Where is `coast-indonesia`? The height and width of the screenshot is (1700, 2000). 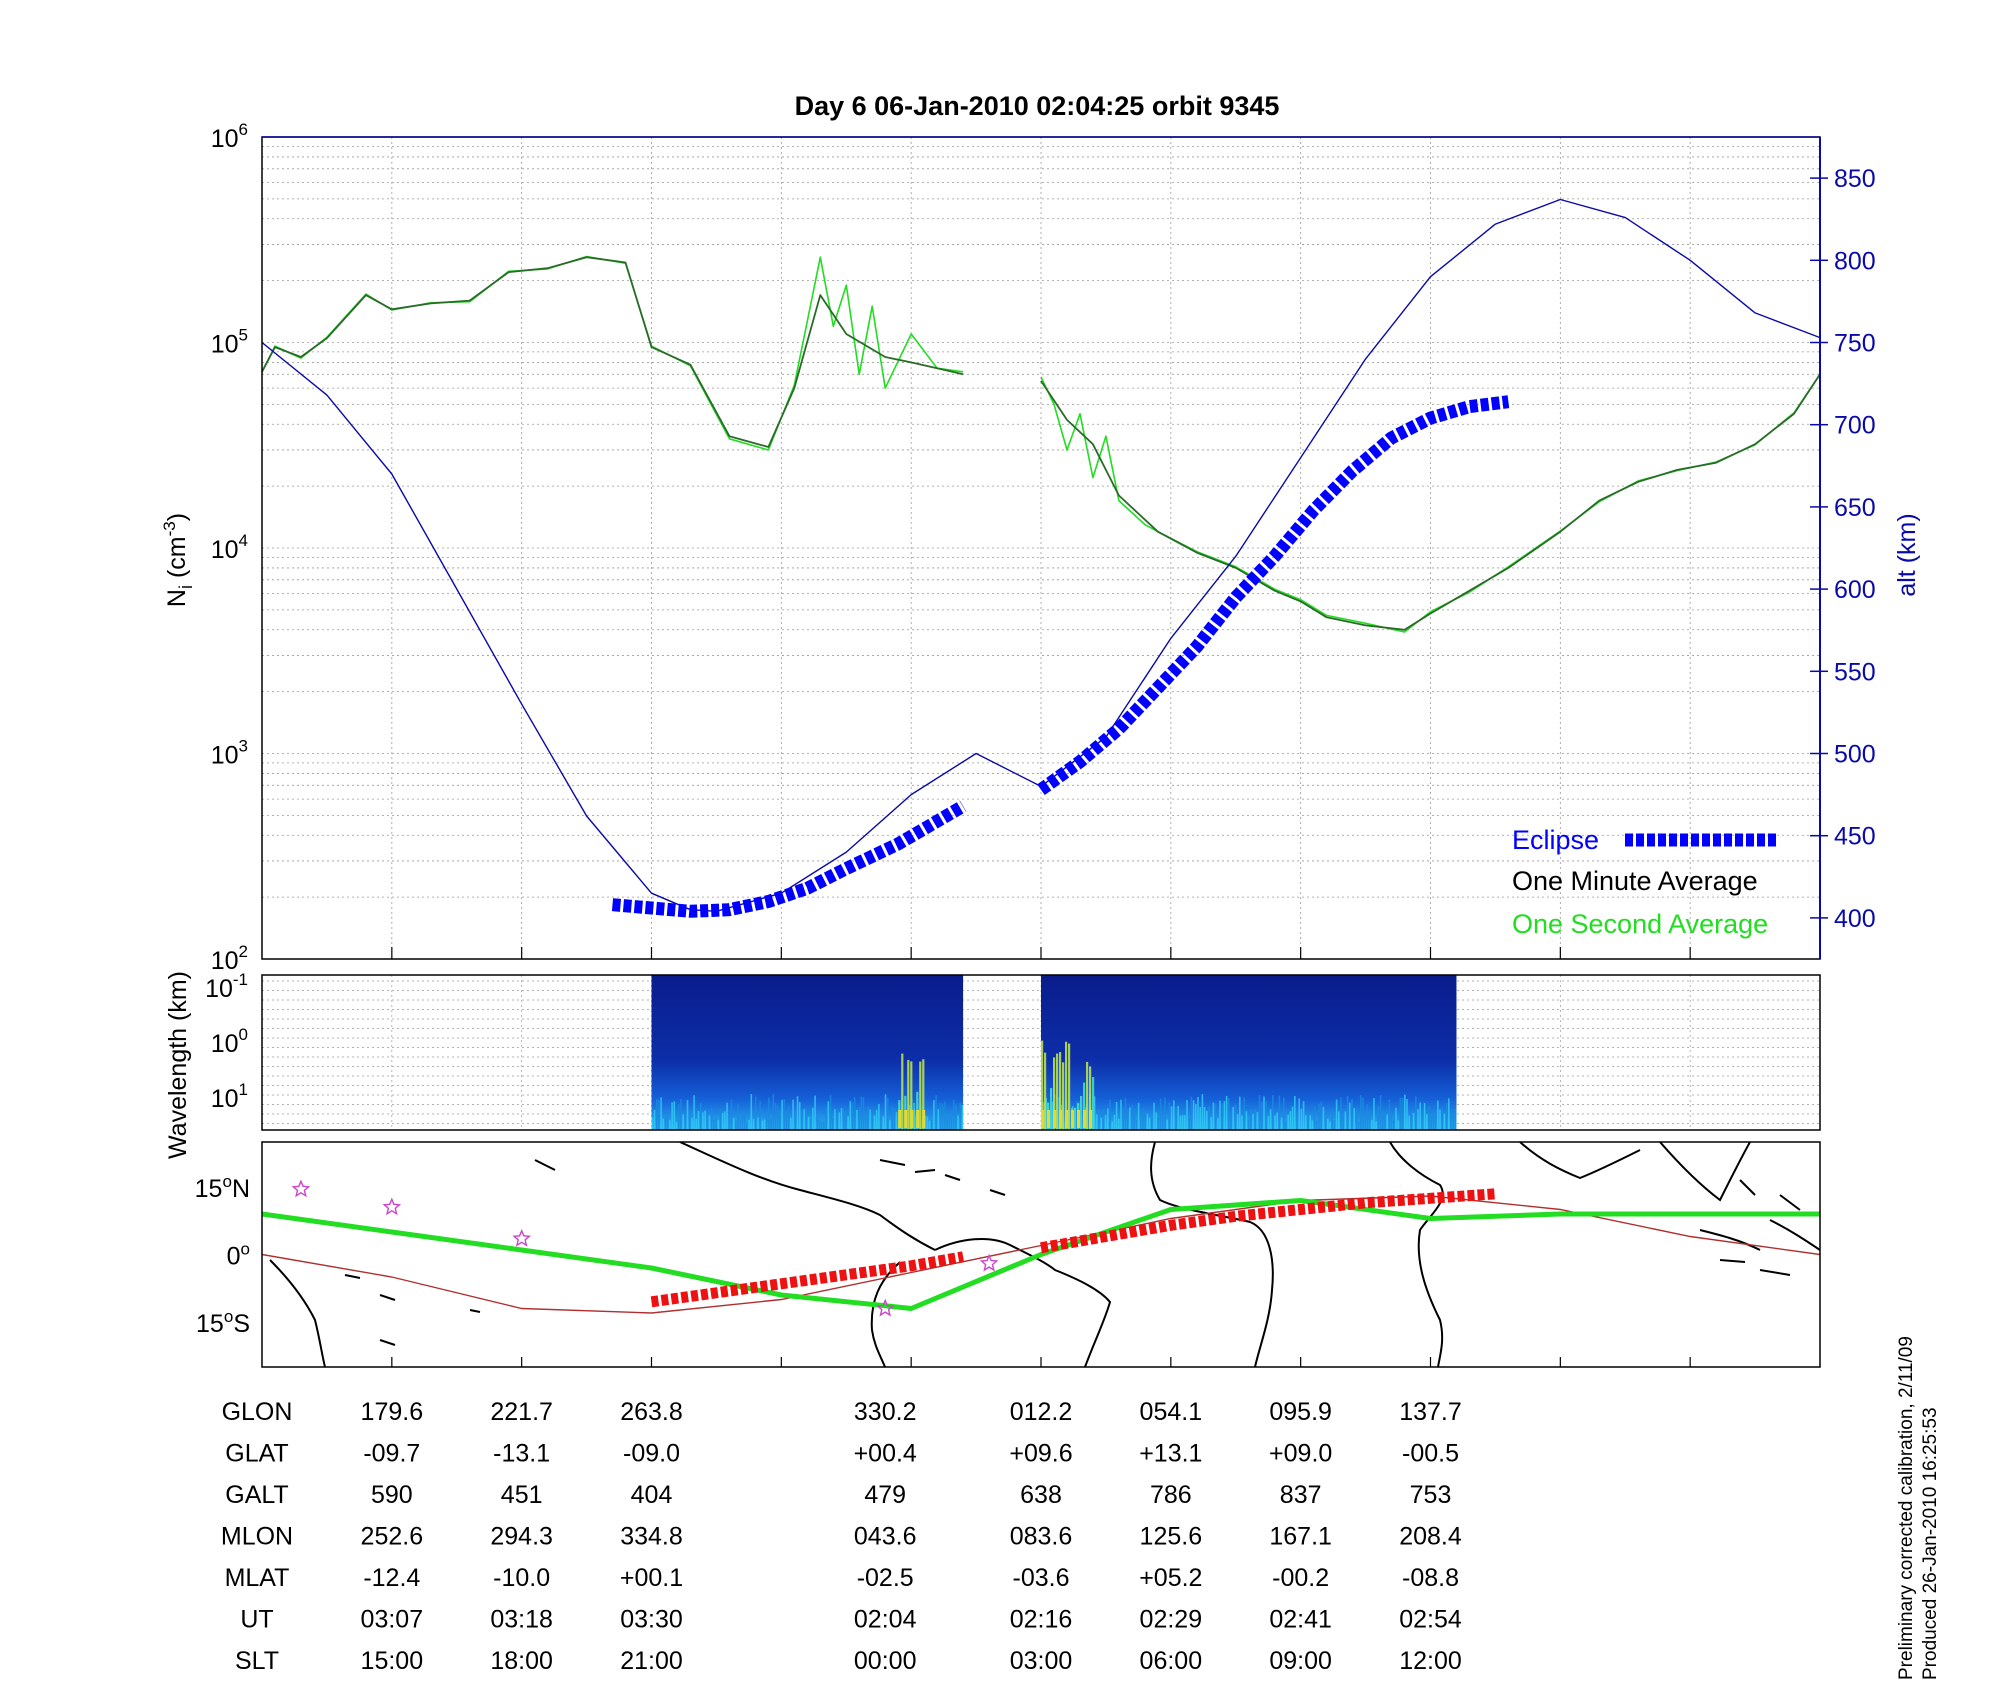
coast-indonesia is located at coordinates (1759, 1227).